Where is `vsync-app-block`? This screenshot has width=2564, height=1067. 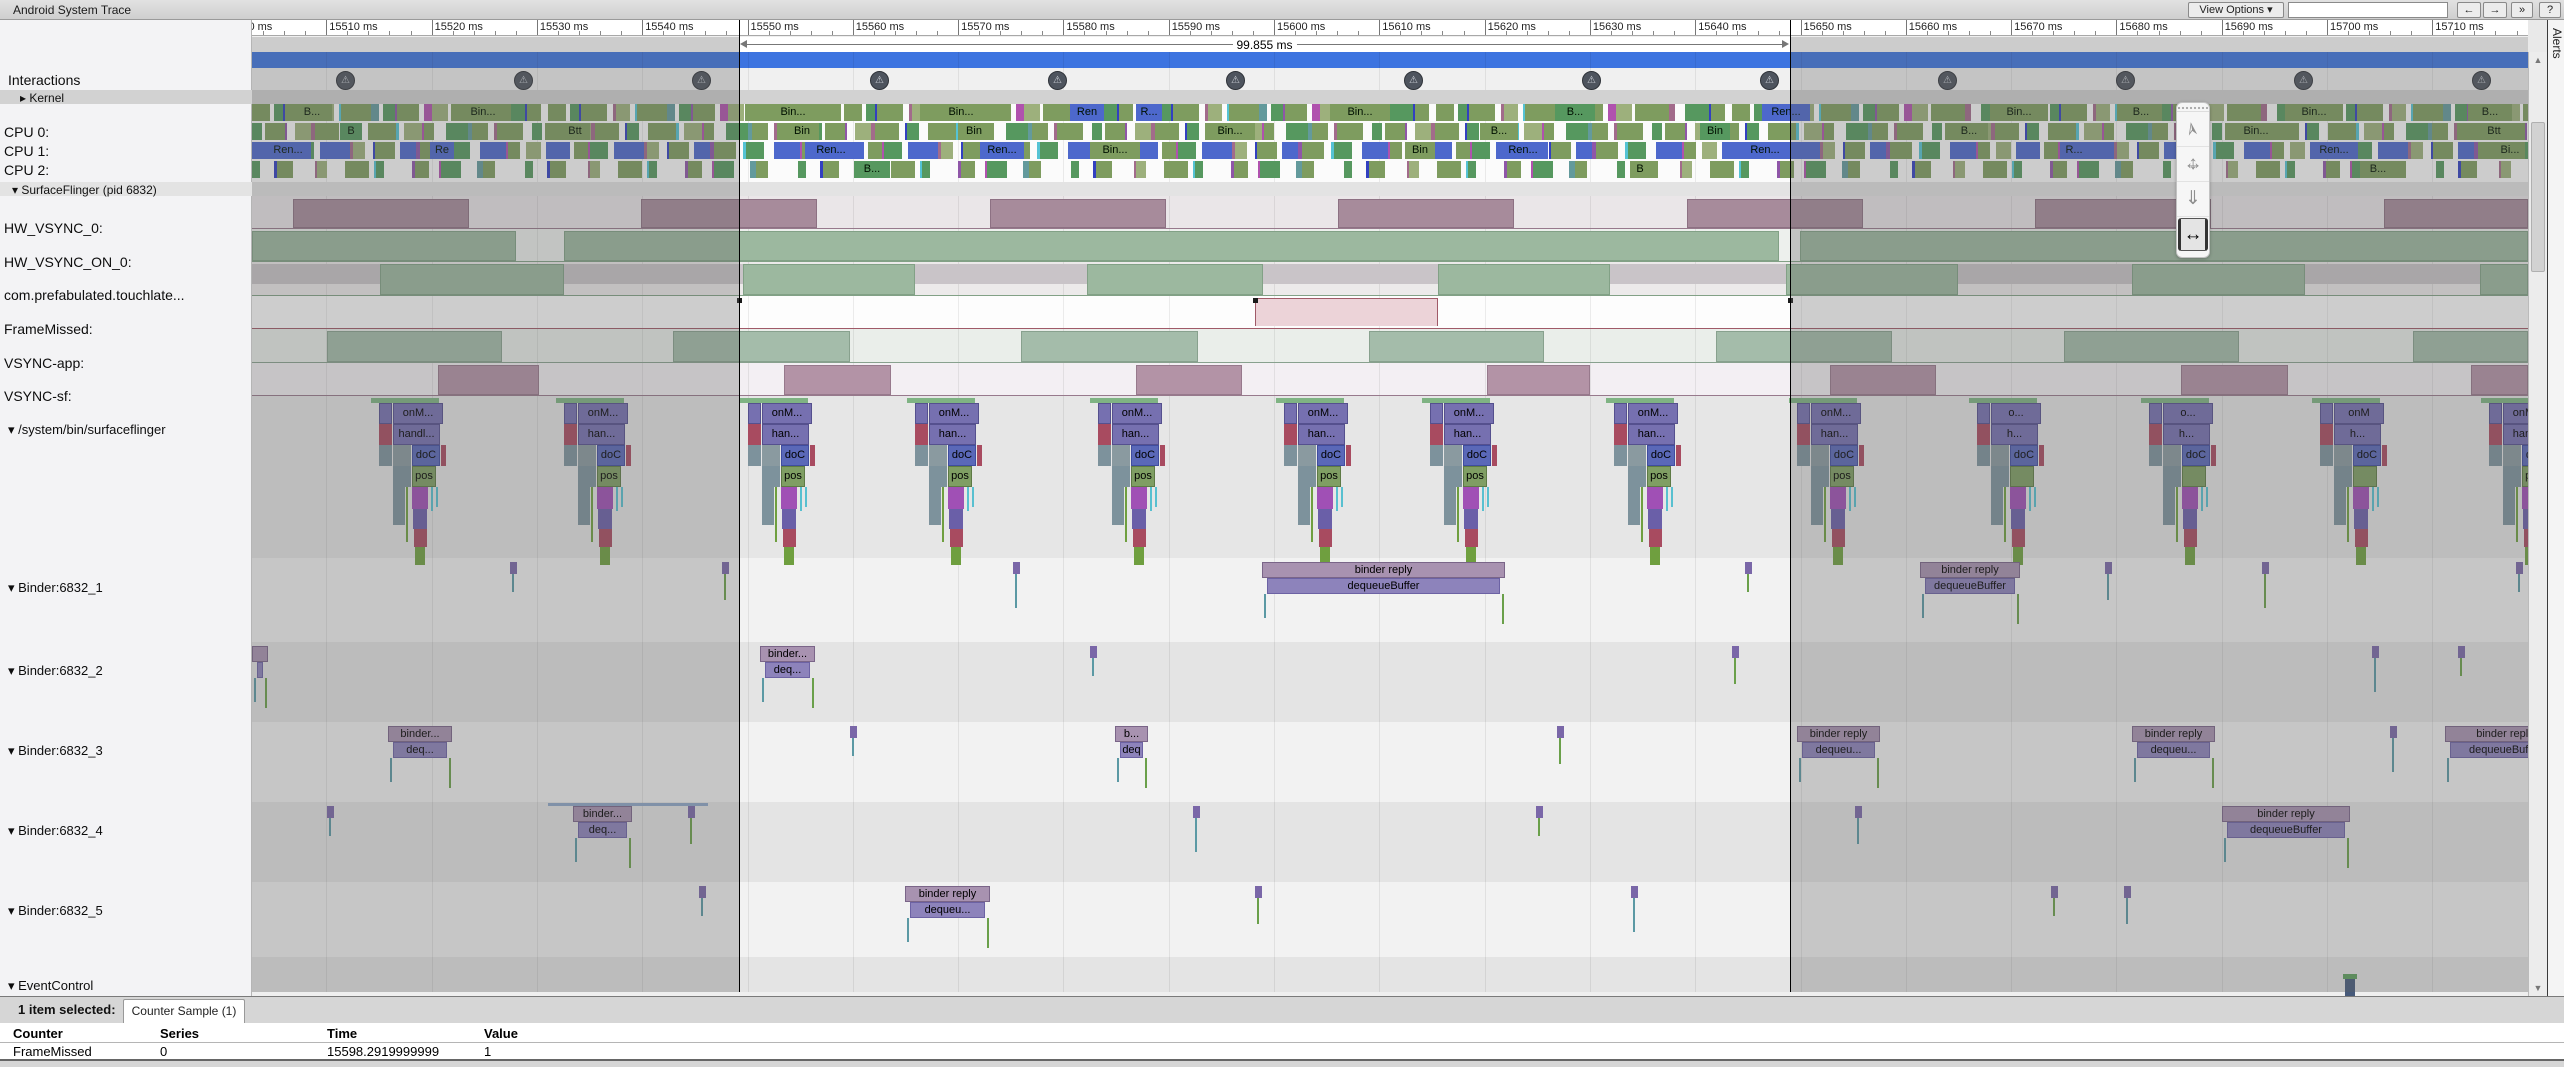
vsync-app-block is located at coordinates (2151, 346).